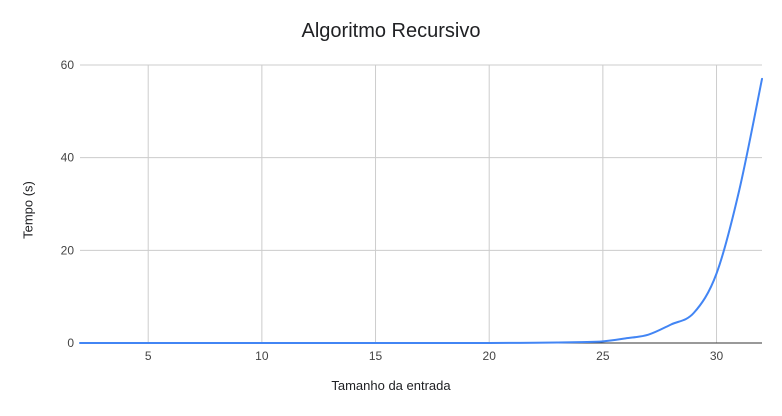  What do you see at coordinates (68, 250) in the screenshot?
I see `y-tick-label: 20` at bounding box center [68, 250].